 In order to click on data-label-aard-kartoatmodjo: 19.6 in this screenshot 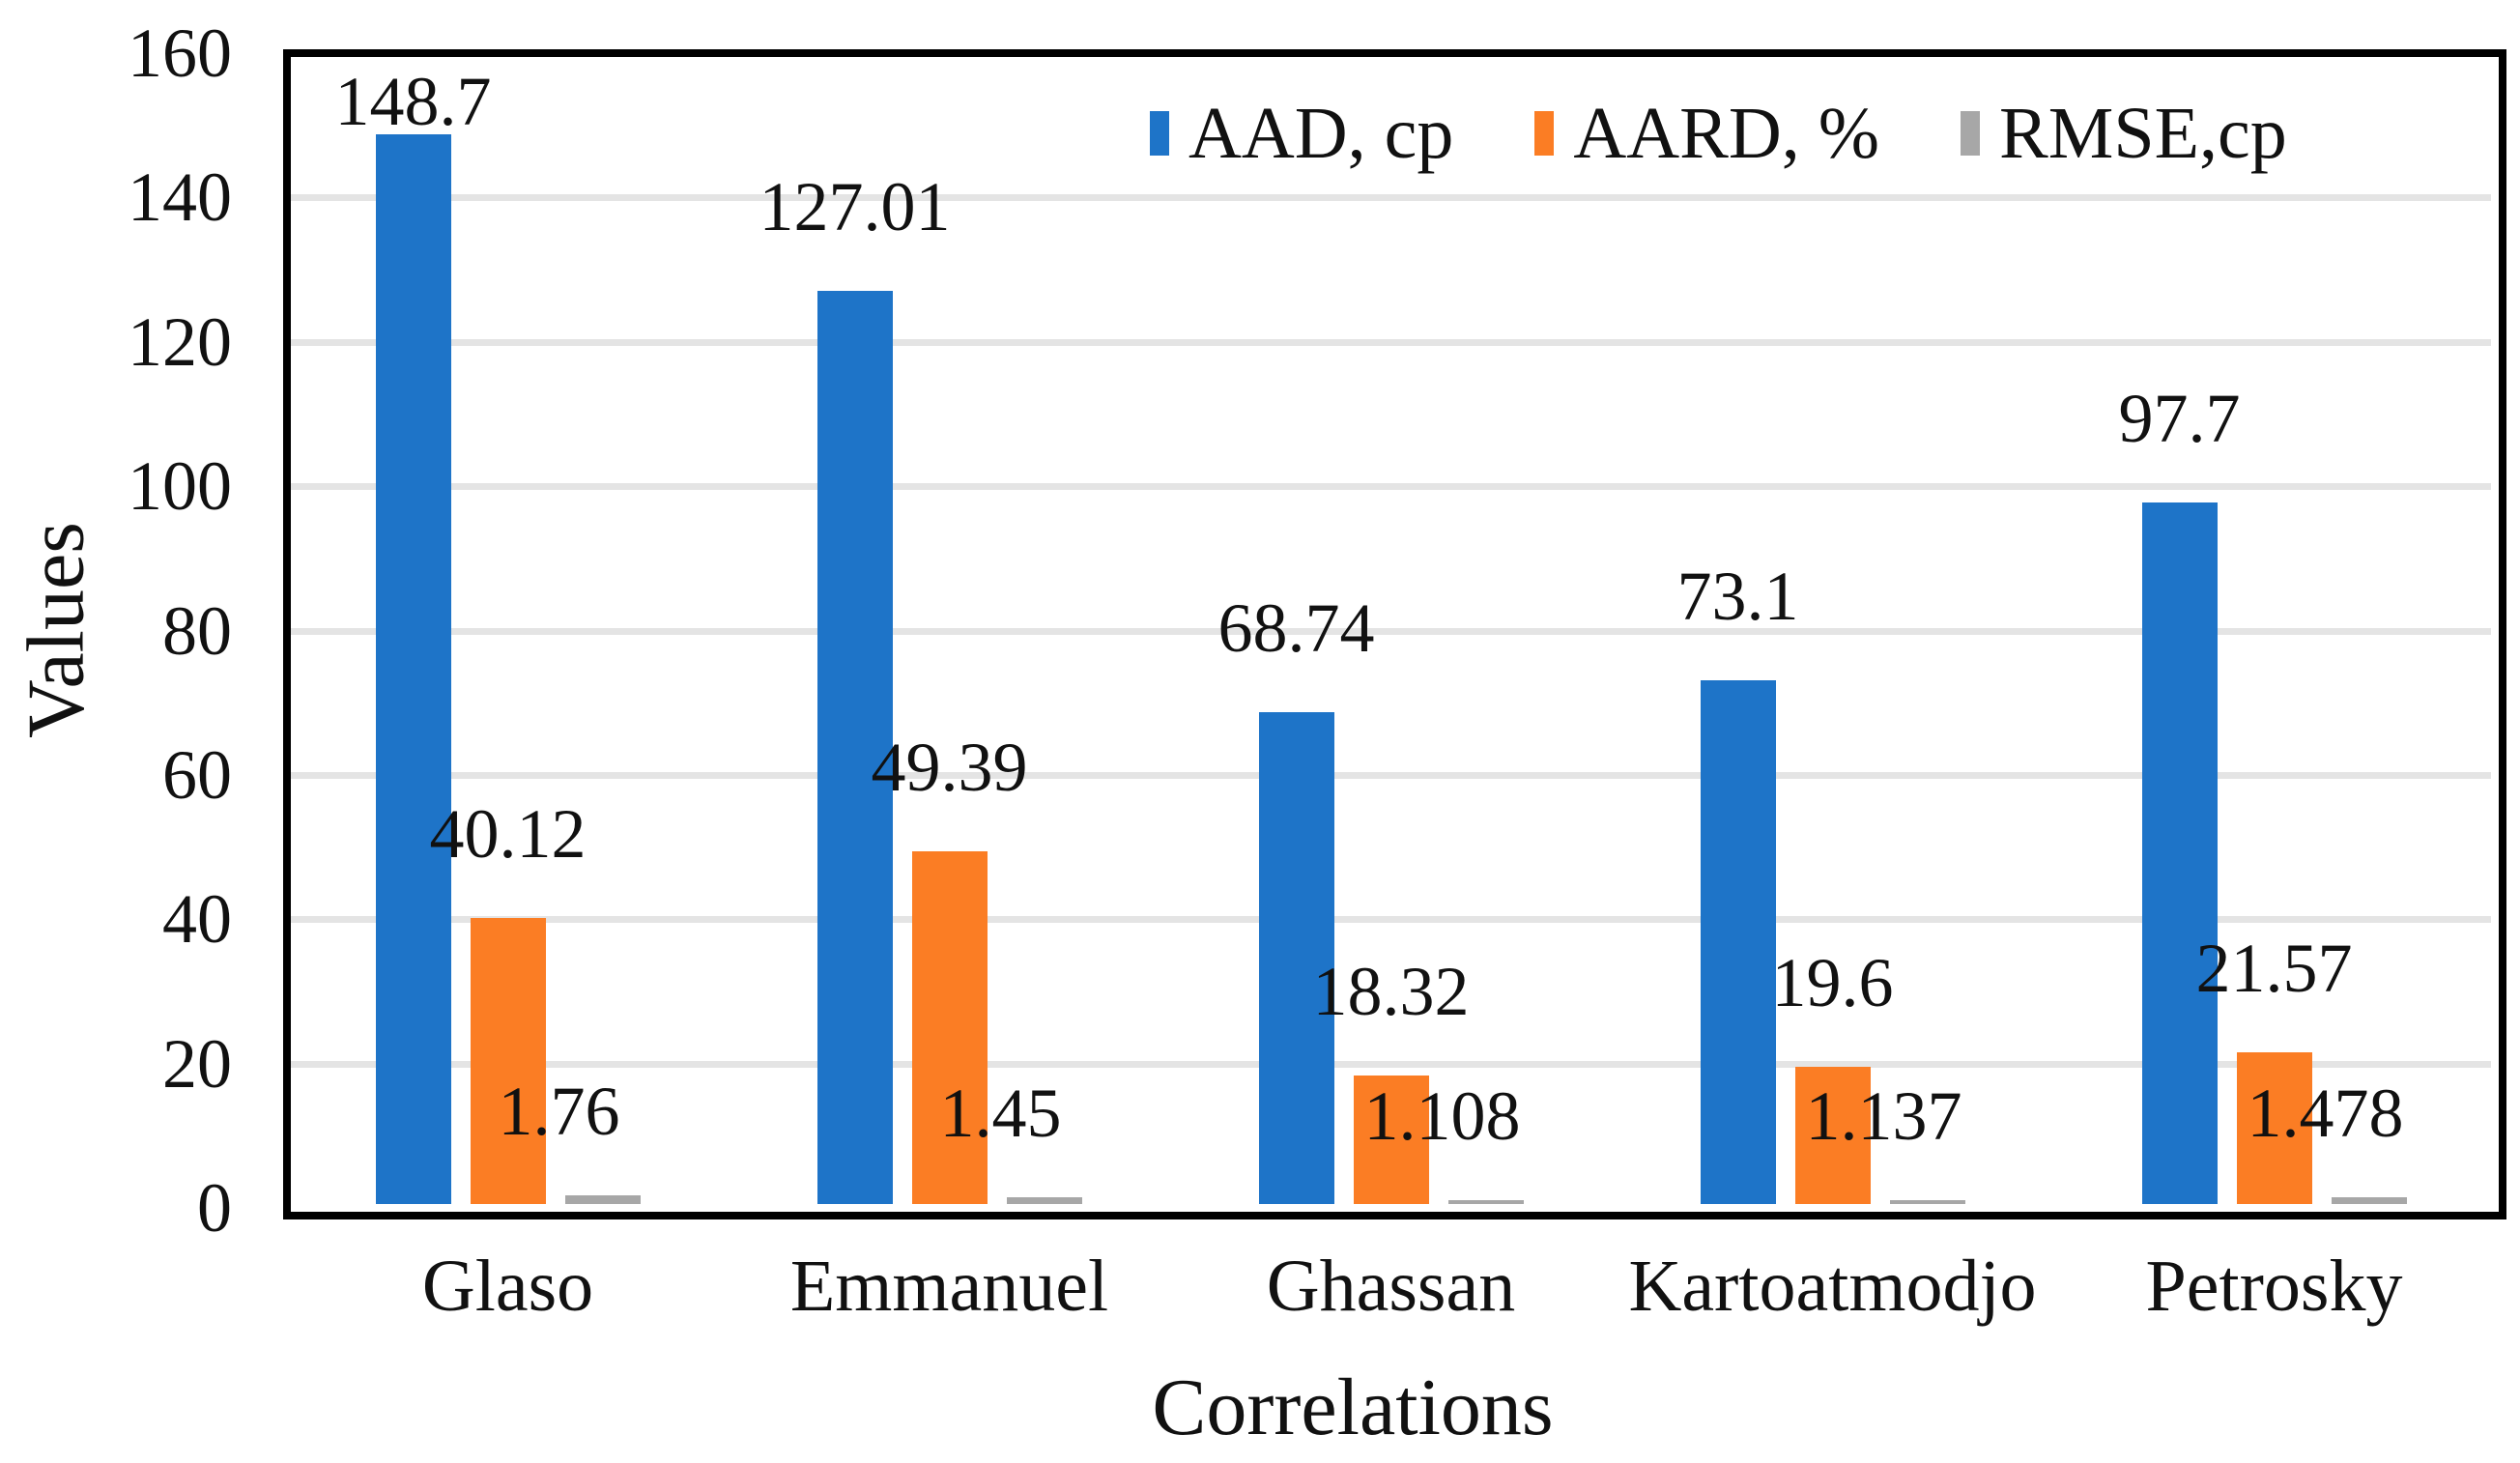, I will do `click(1832, 982)`.